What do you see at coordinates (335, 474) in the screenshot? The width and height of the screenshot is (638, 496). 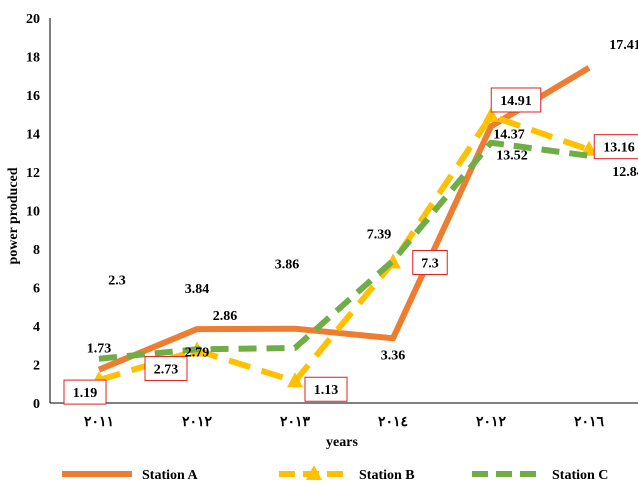 I see `legend: Station A Station B Station C` at bounding box center [335, 474].